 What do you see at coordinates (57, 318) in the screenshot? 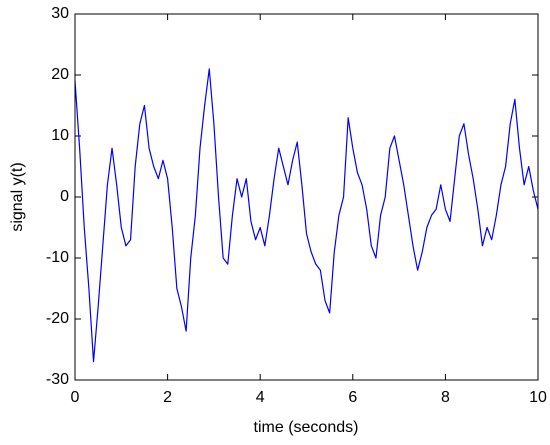
I see `y-tick-label: -20` at bounding box center [57, 318].